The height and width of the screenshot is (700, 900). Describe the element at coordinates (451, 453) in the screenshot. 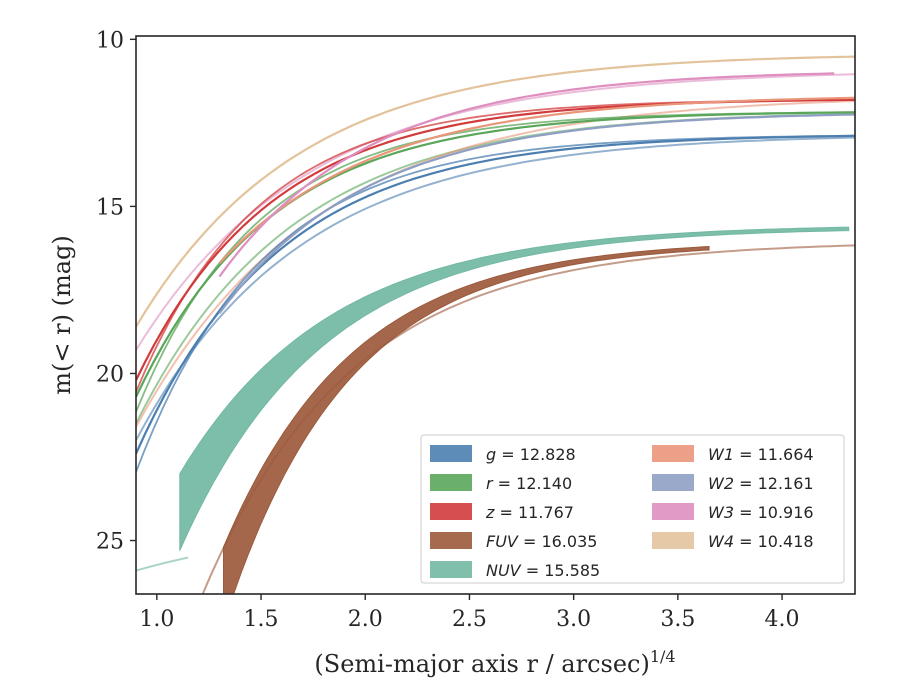

I see `legend-swatch-g` at that location.